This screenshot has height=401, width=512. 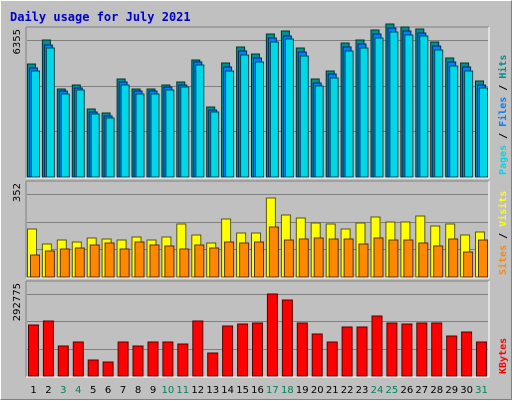 What do you see at coordinates (259, 252) in the screenshot?
I see `series-sites` at bounding box center [259, 252].